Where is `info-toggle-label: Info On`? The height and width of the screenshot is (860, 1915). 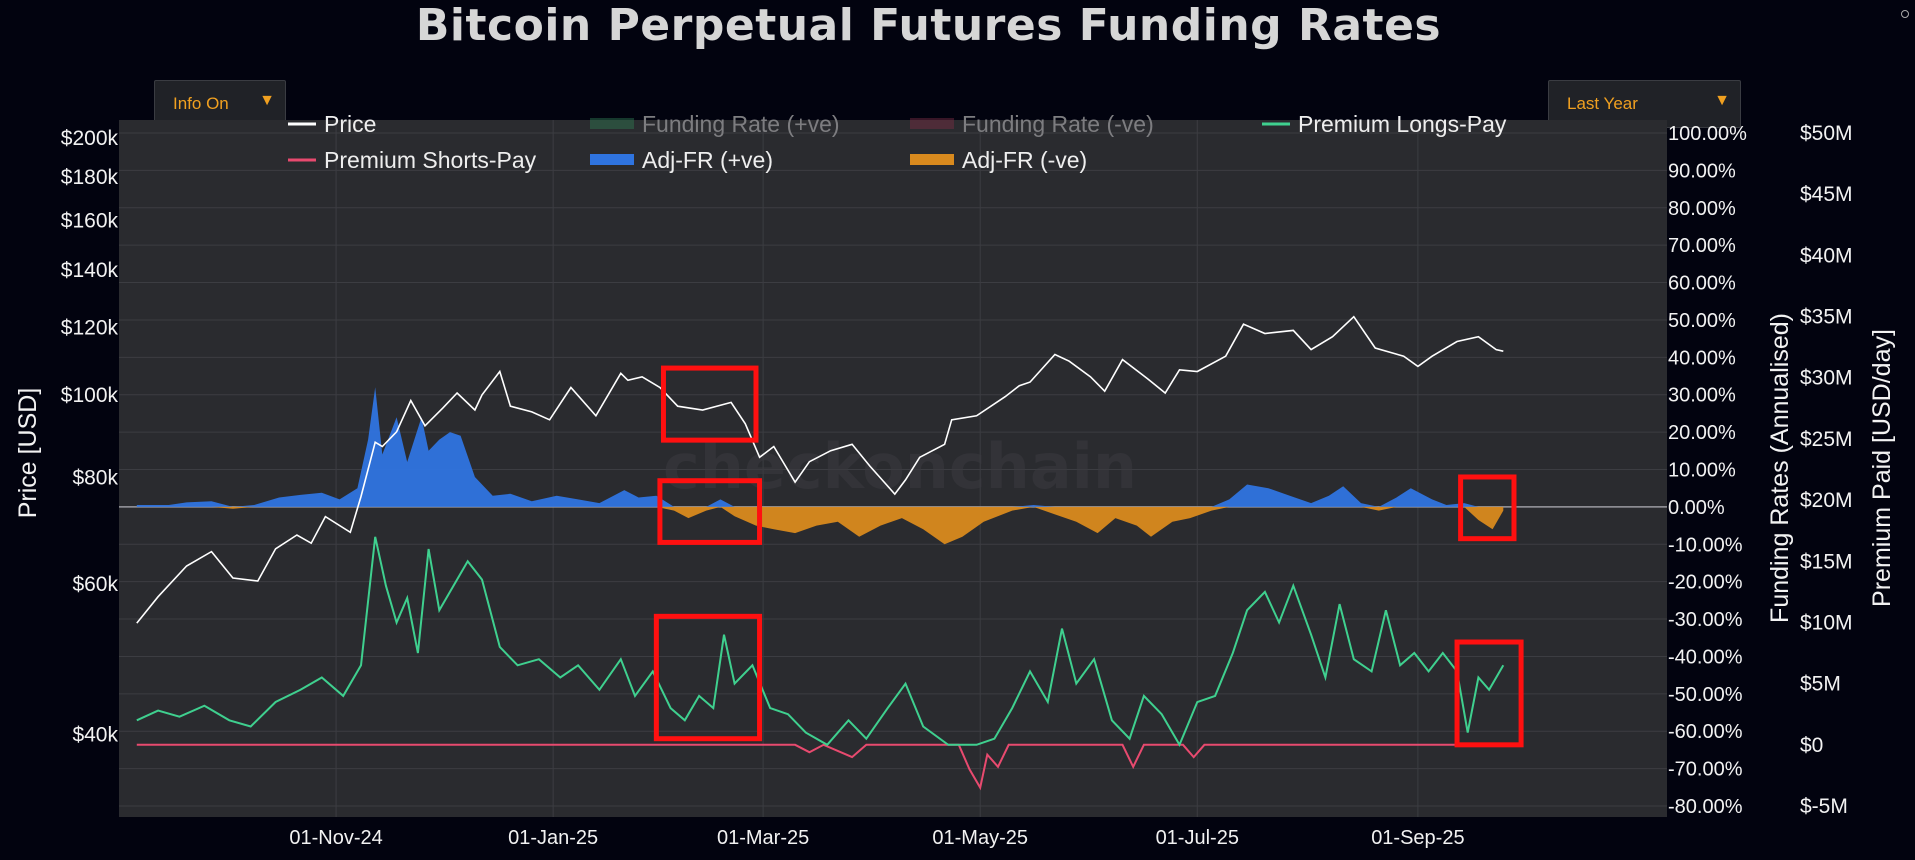
info-toggle-label: Info On is located at coordinates (201, 103).